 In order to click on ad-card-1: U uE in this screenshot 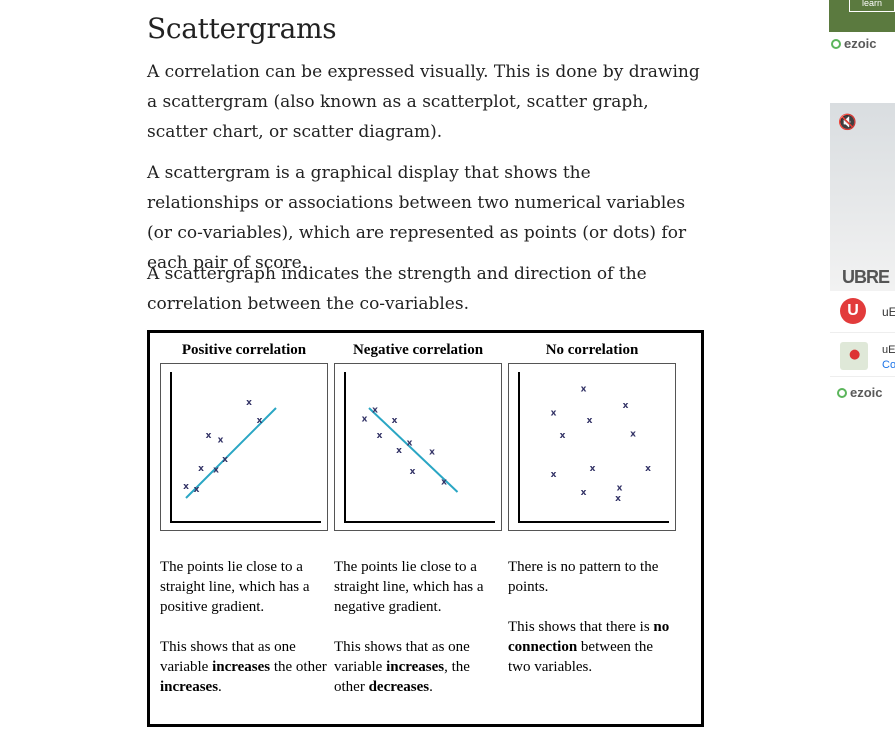, I will do `click(862, 312)`.